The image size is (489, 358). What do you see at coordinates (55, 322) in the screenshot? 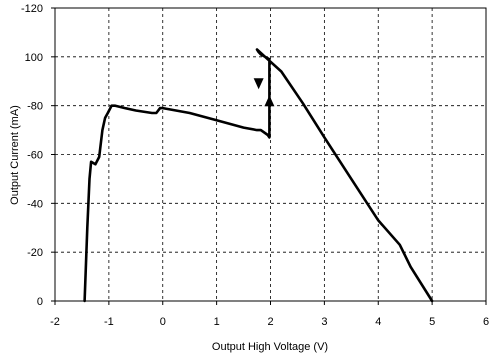
I see `x-tick-label: -2` at bounding box center [55, 322].